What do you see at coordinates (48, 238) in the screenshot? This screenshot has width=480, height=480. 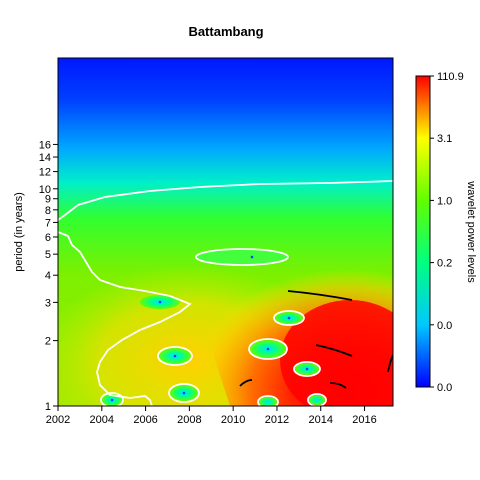 I see `y-tick-label: 6` at bounding box center [48, 238].